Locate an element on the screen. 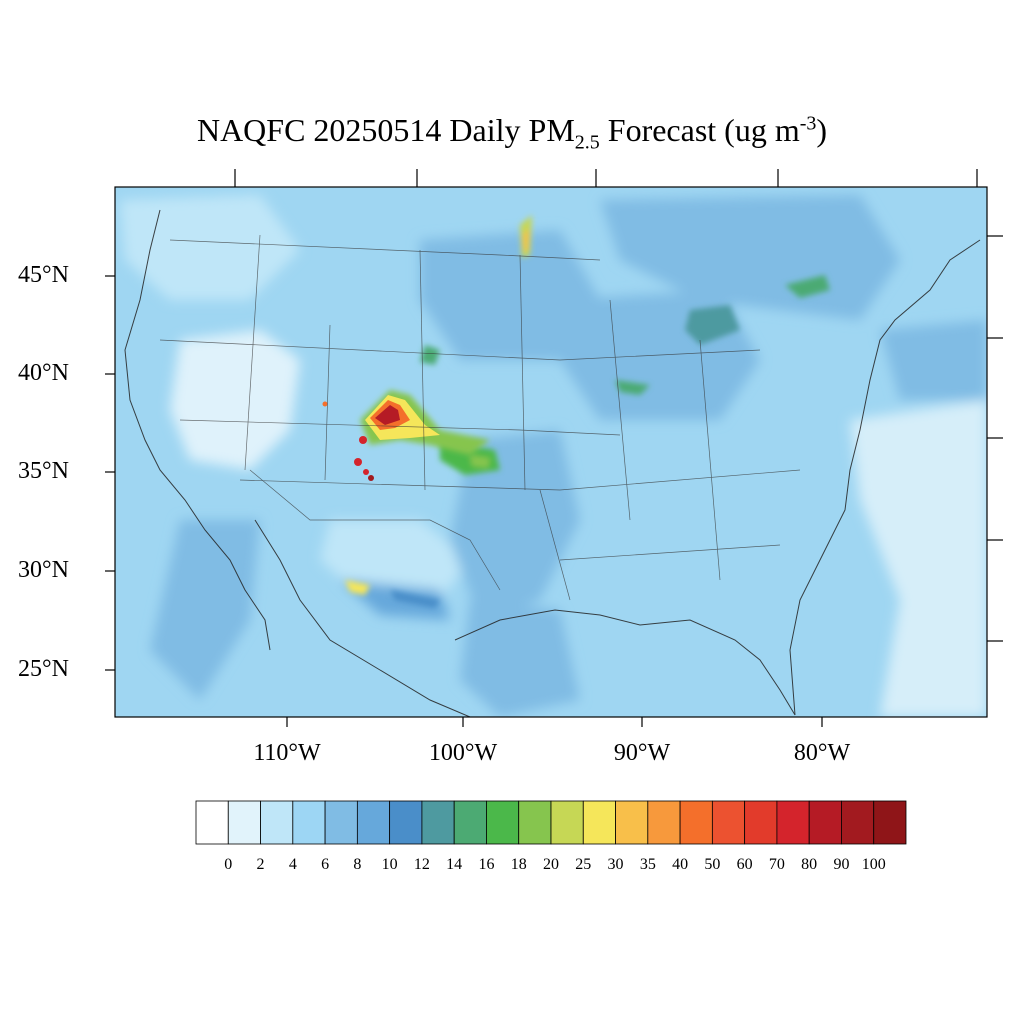 The height and width of the screenshot is (1024, 1024). colorbar-label: 6 is located at coordinates (325, 864).